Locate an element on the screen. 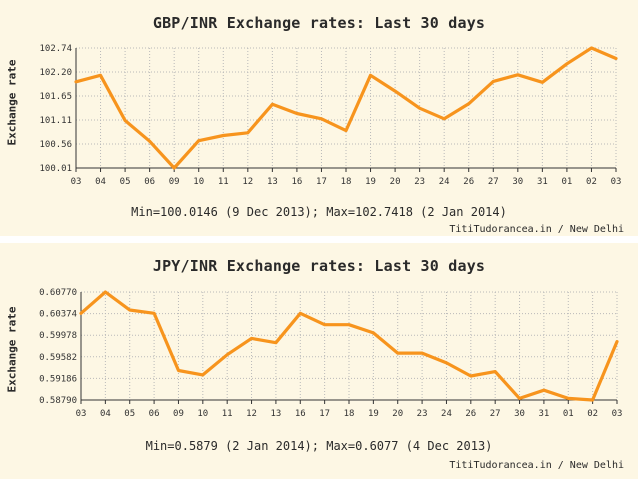  chart-title: GBP/INR Exchange rates: Last 30 days is located at coordinates (319, 23).